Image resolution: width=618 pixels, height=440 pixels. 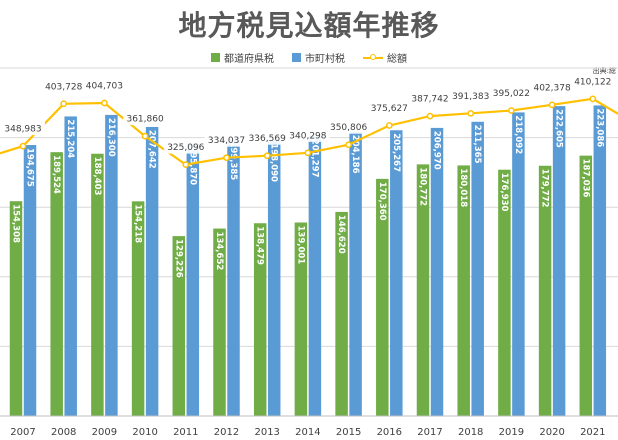 I want to click on x-tick-label: 2012, so click(x=226, y=432).